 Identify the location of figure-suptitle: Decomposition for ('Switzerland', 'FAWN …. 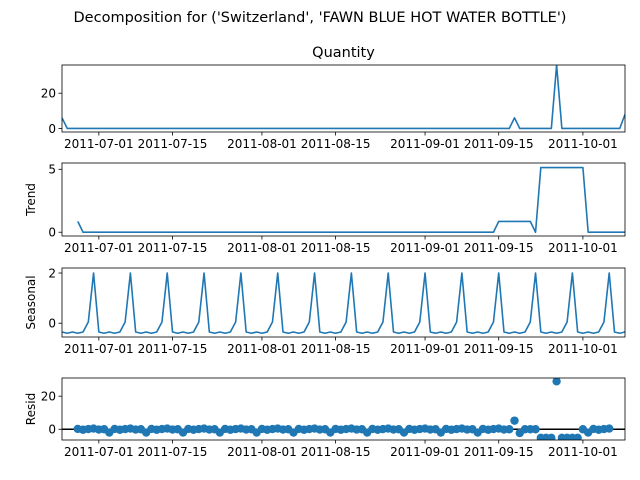
(320, 18).